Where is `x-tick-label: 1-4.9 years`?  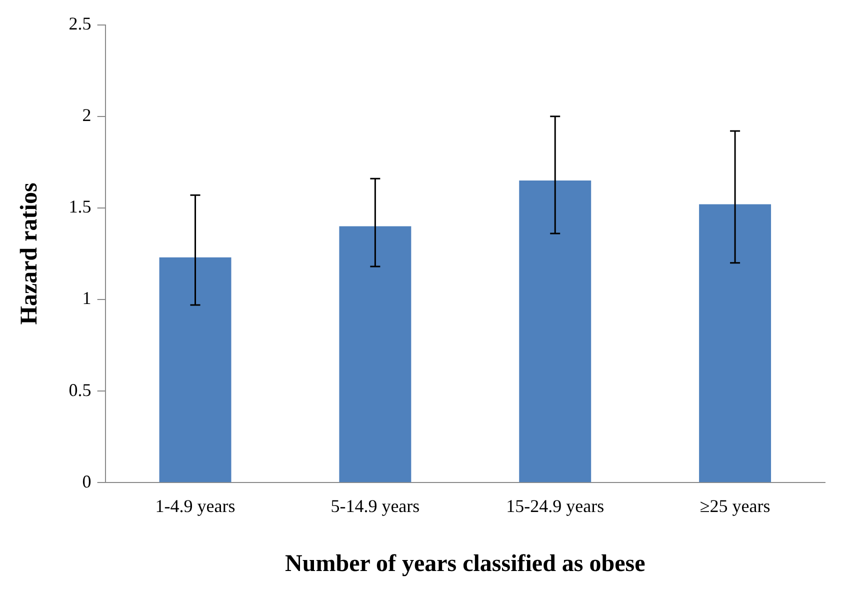
x-tick-label: 1-4.9 years is located at coordinates (195, 506).